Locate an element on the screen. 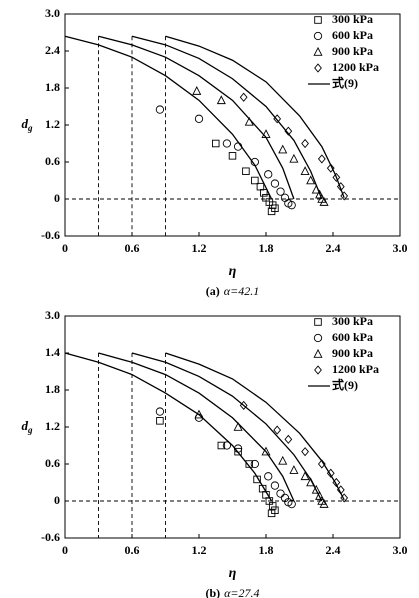 The image size is (419, 598). legend-label: 300 kPa is located at coordinates (352, 19).